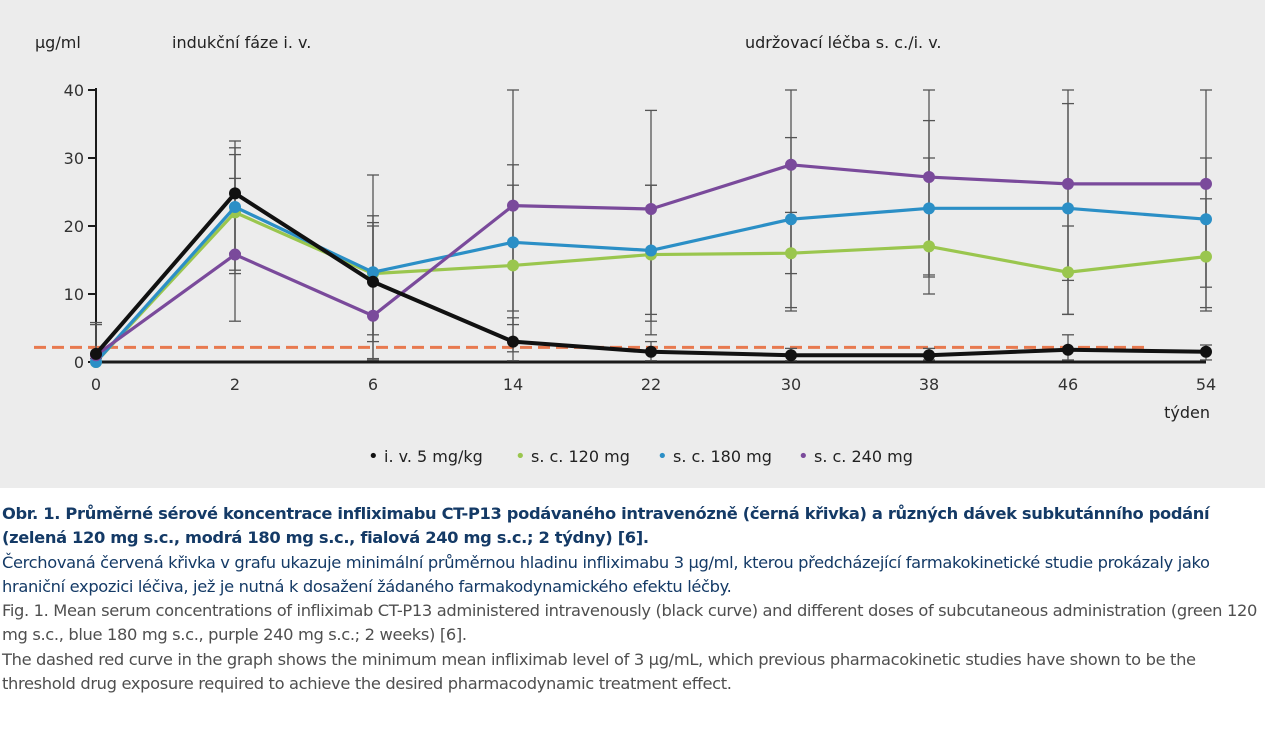  Describe the element at coordinates (1206, 384) in the screenshot. I see `x-tick-label: 54` at that location.